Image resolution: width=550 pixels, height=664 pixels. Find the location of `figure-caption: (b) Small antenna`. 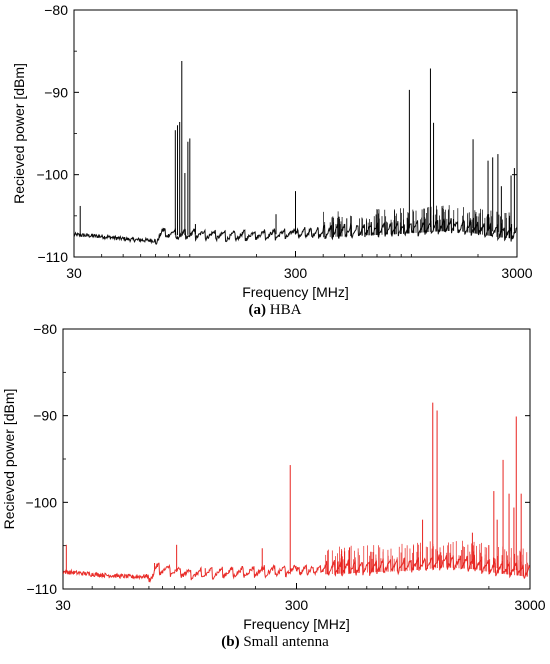

figure-caption: (b) Small antenna is located at coordinates (275, 642).